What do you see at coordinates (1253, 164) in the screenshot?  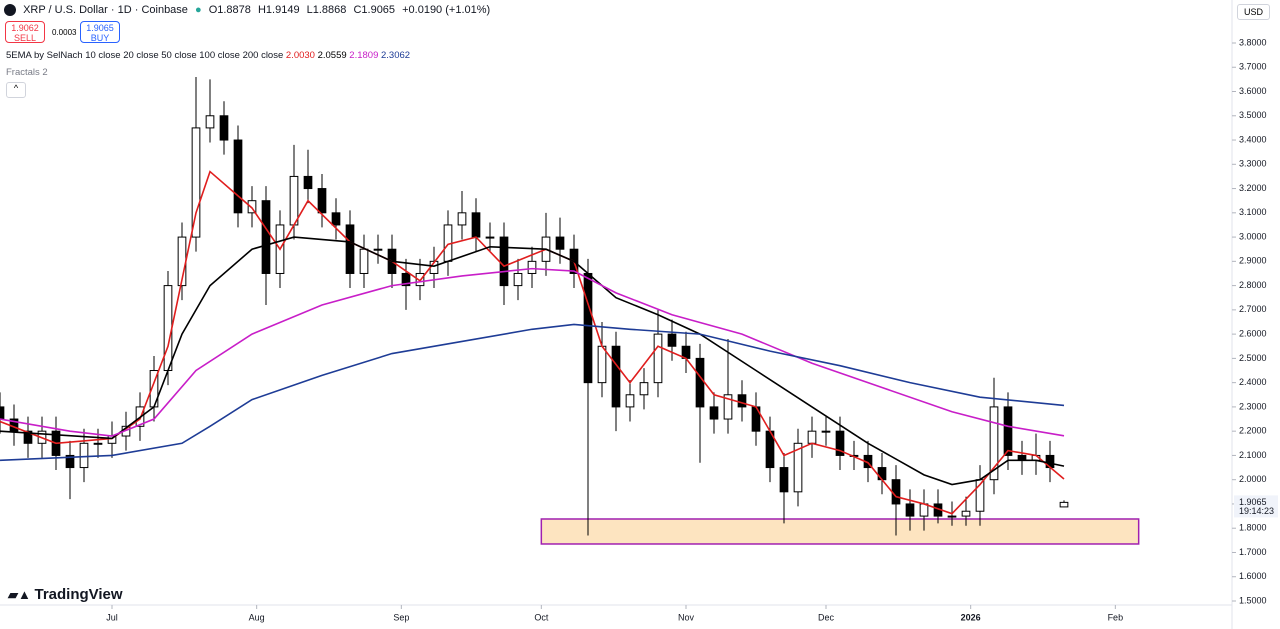 I see `y-tick-label: 3.3000` at bounding box center [1253, 164].